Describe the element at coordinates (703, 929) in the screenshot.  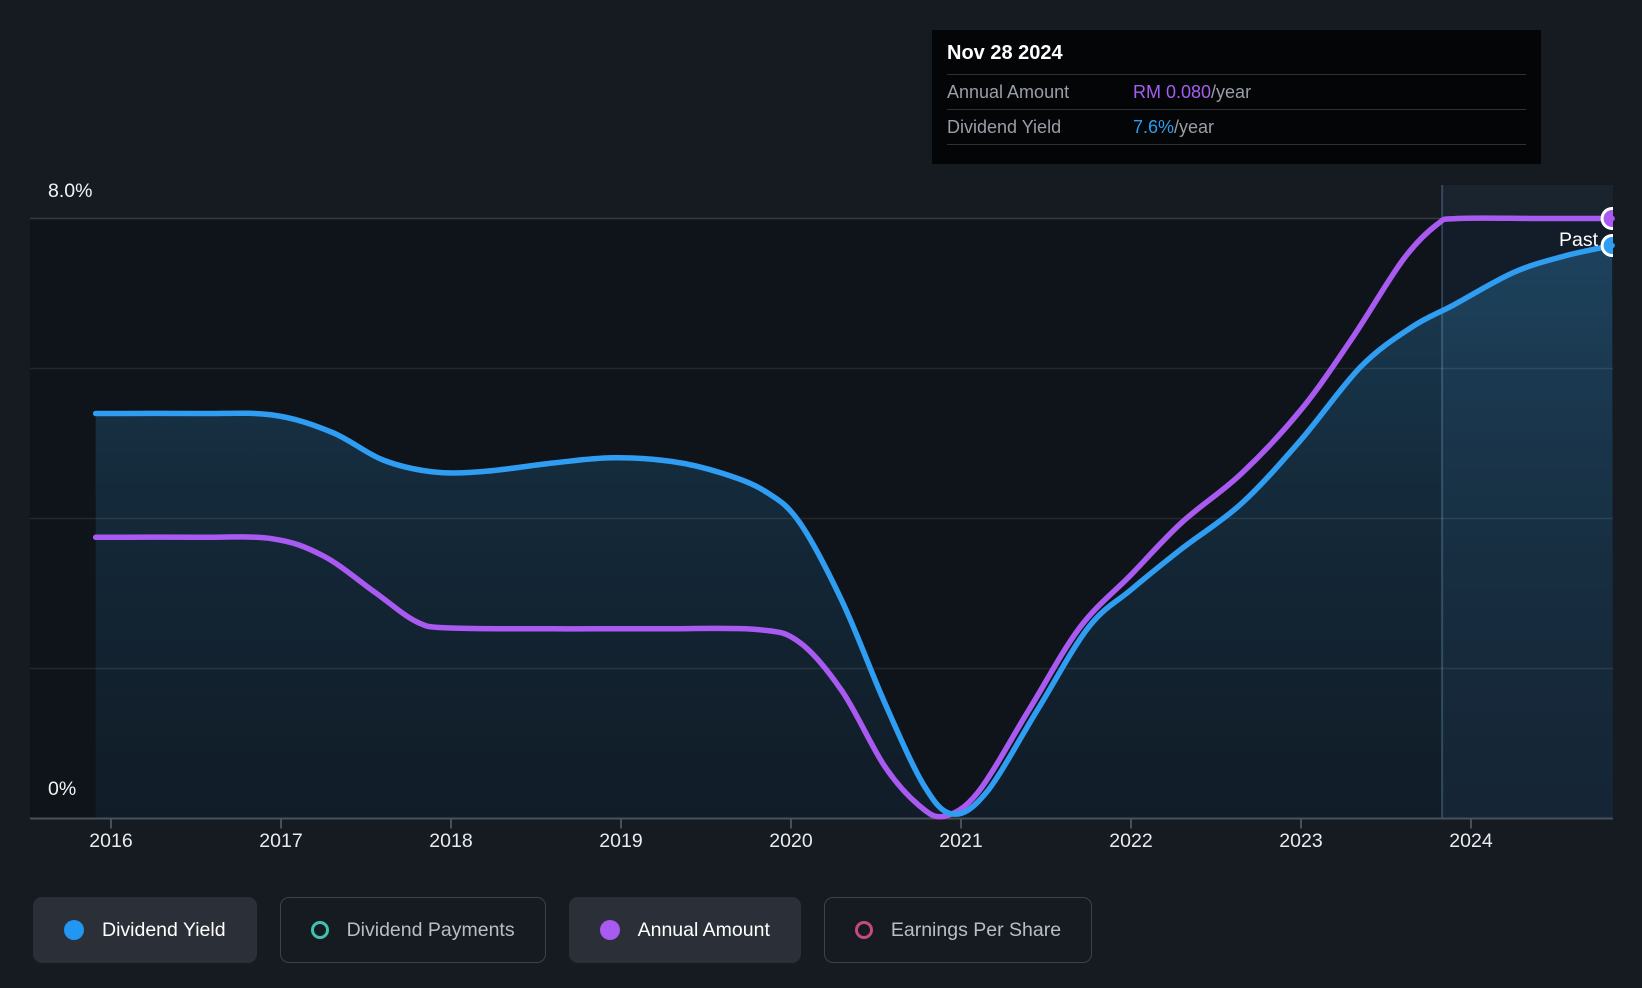
I see `legend-label: Annual Amount` at that location.